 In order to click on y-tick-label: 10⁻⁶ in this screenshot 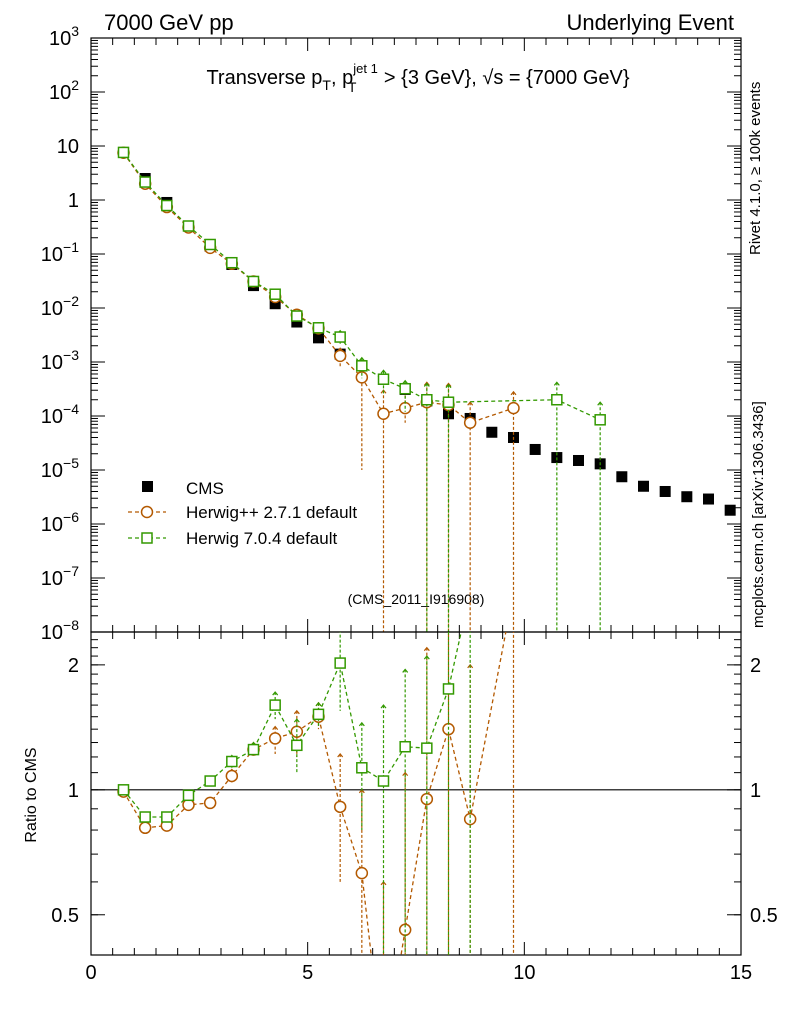, I will do `click(60, 522)`.